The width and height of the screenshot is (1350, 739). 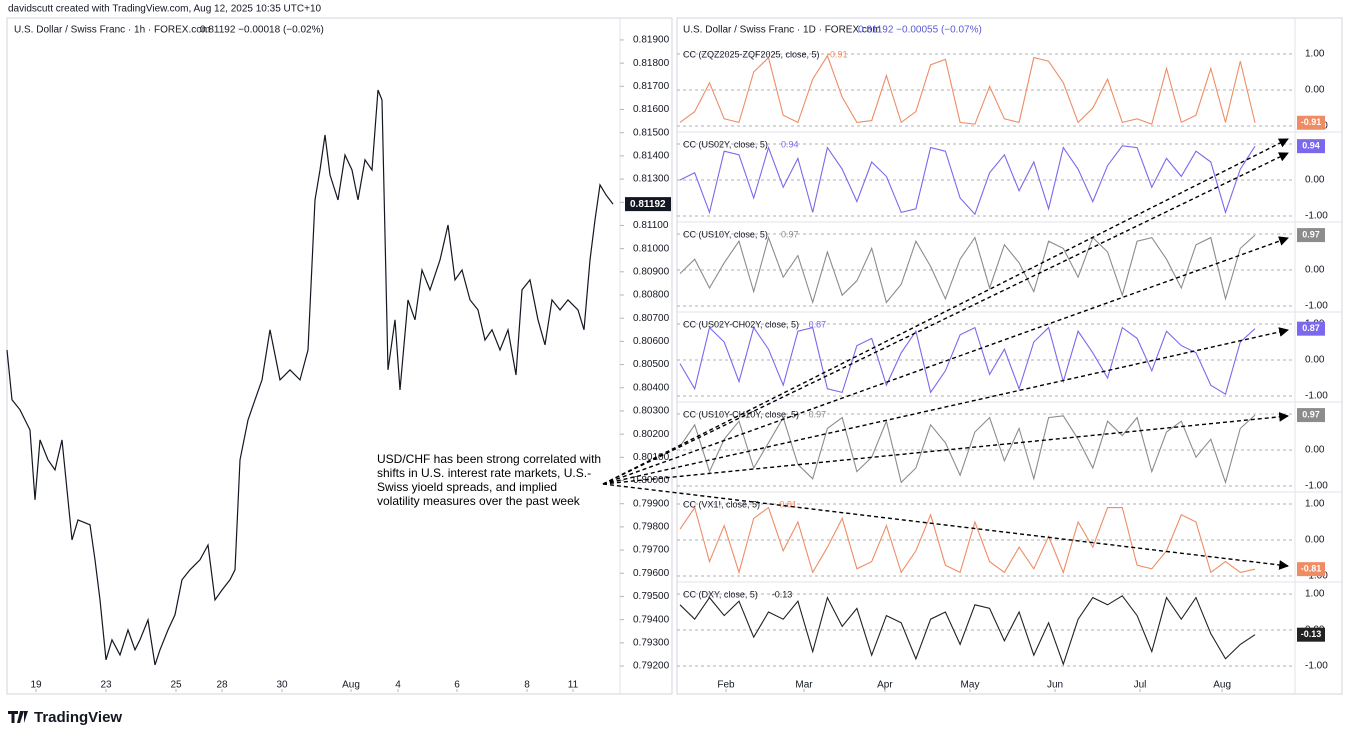 What do you see at coordinates (726, 685) in the screenshot?
I see `x-tick-label: Feb` at bounding box center [726, 685].